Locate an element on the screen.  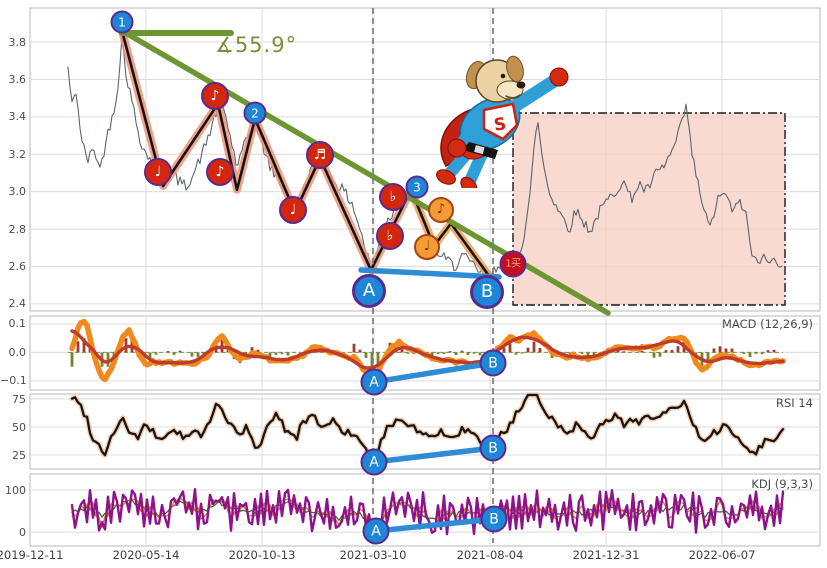
y-tick-label-price: 3.0 is located at coordinates (17, 192).